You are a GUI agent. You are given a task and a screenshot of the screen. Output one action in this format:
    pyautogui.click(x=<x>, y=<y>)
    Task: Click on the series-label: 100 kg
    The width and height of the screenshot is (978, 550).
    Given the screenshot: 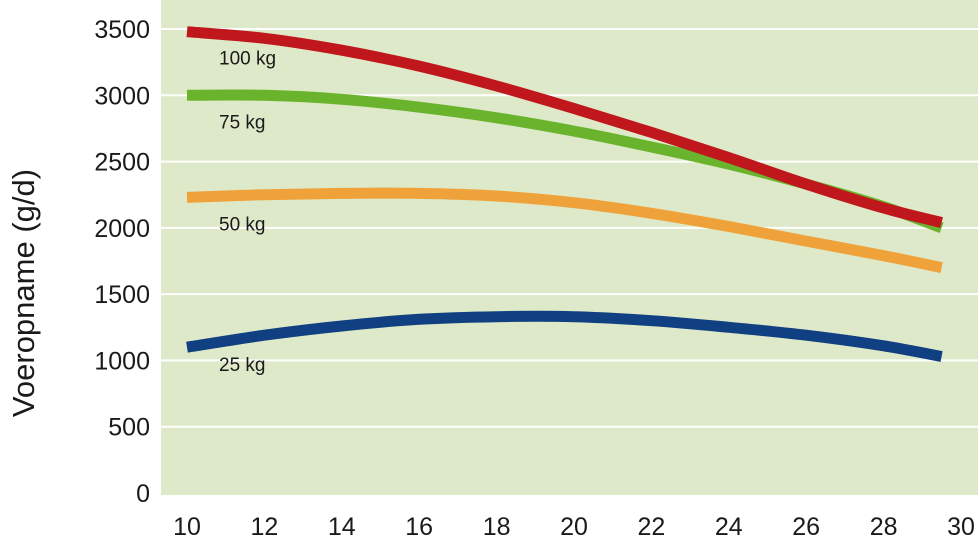 What is the action you would take?
    pyautogui.click(x=247, y=59)
    